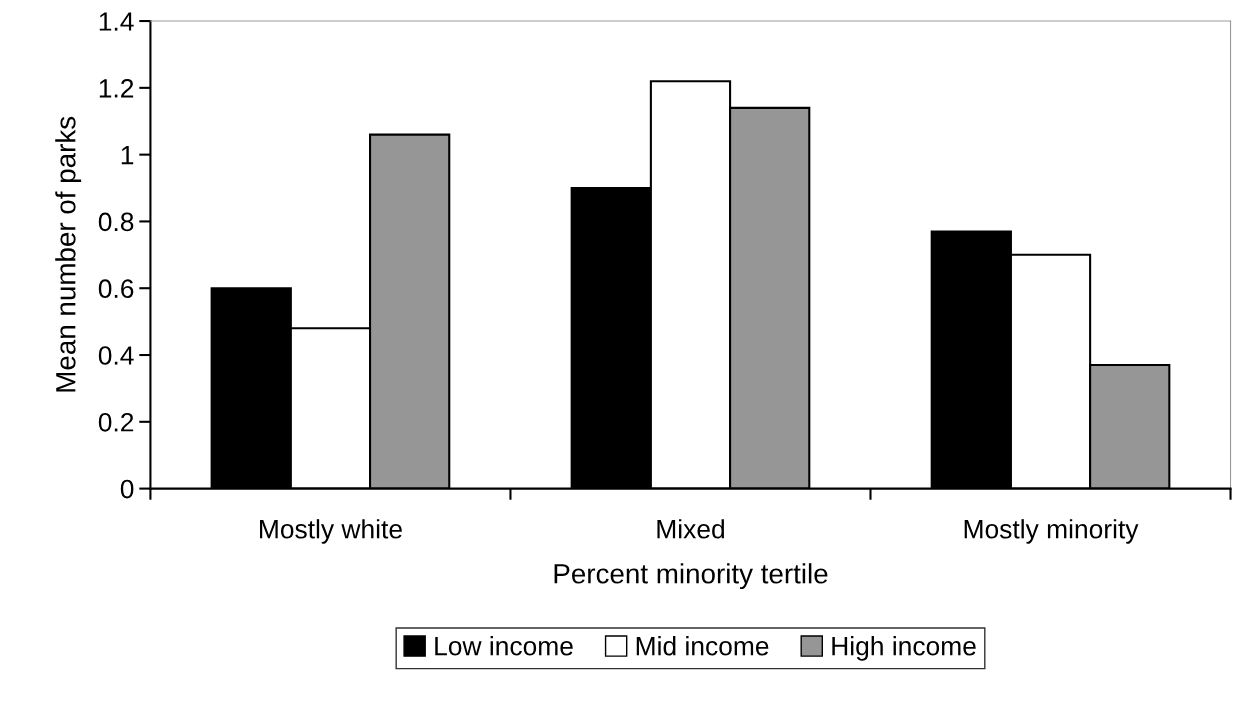 This screenshot has width=1233, height=726. What do you see at coordinates (691, 576) in the screenshot?
I see `x-axis-title: Percent minority tertile` at bounding box center [691, 576].